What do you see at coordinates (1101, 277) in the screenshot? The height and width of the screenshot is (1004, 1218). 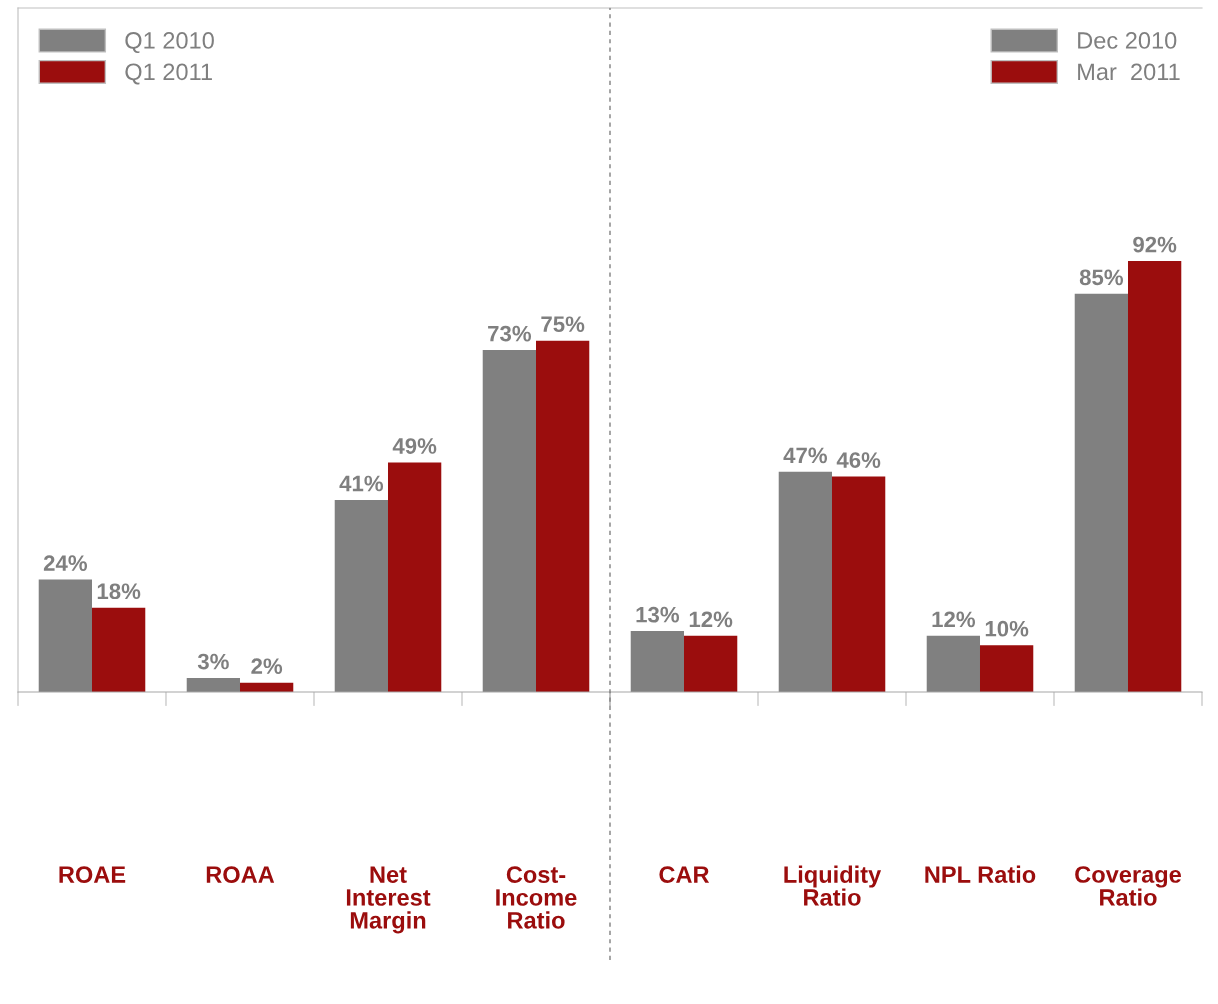 I see `data-label: 85%` at bounding box center [1101, 277].